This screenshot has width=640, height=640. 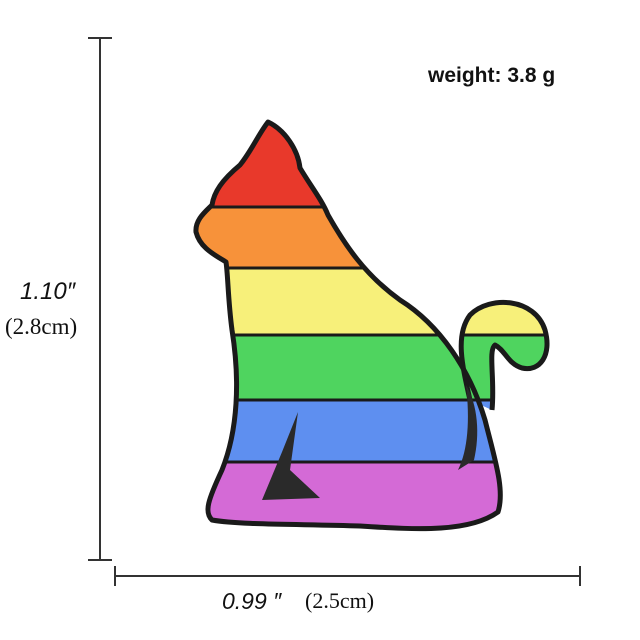 What do you see at coordinates (291, 456) in the screenshot?
I see `front-leg-detail` at bounding box center [291, 456].